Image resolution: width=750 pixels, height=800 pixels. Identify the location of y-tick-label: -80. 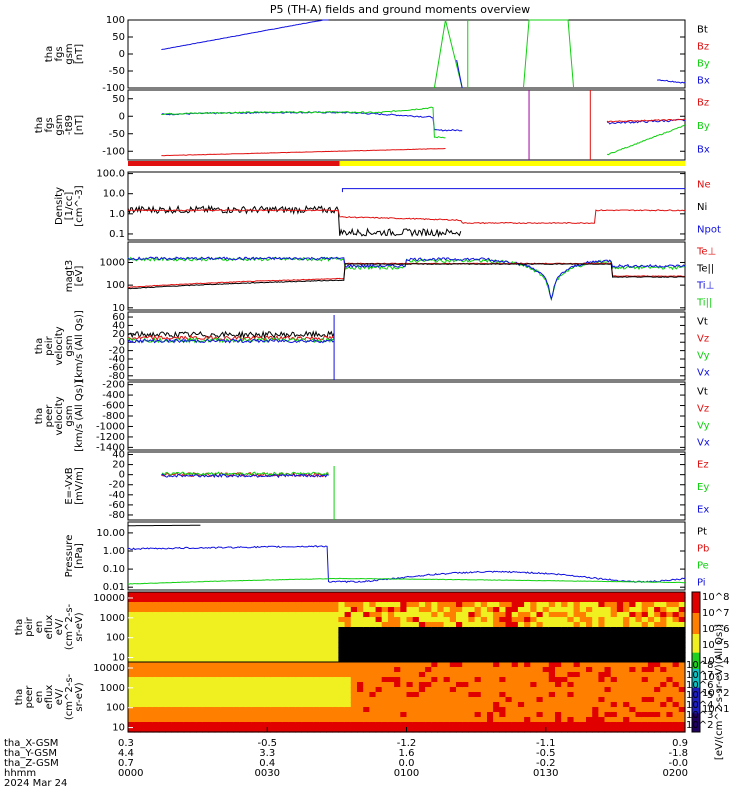
(117, 515).